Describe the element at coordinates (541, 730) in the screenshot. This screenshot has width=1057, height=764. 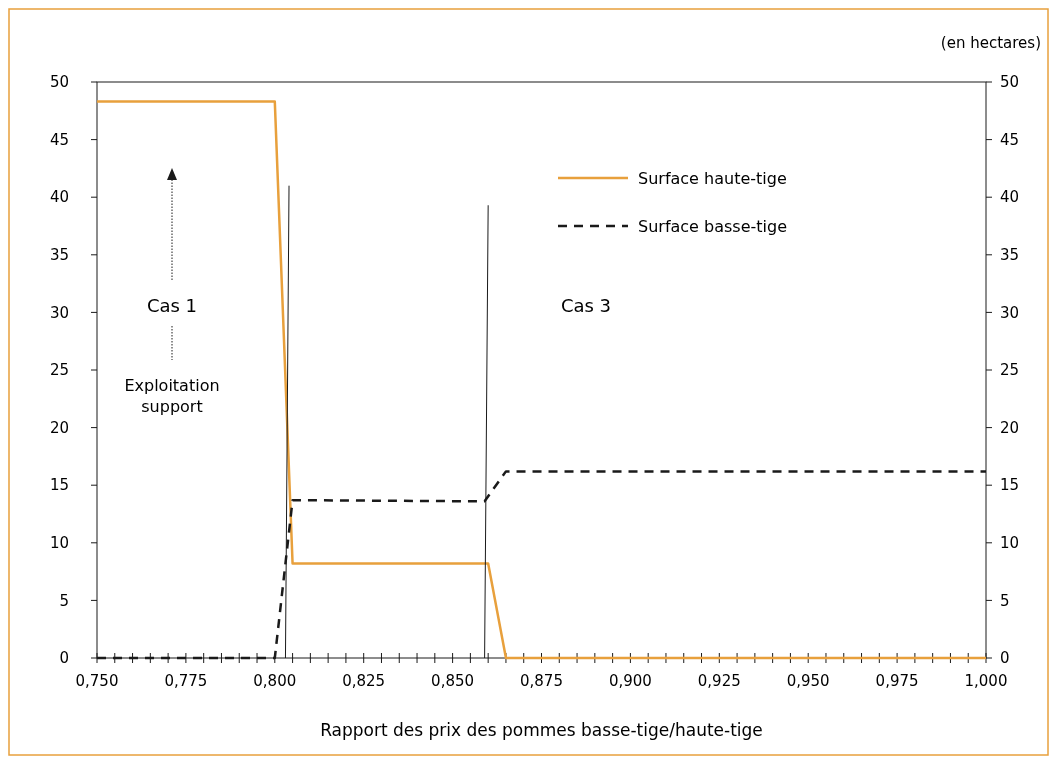
I see `x-axis-title: Rapport des prix des pommes basse-tige/haute-tige` at that location.